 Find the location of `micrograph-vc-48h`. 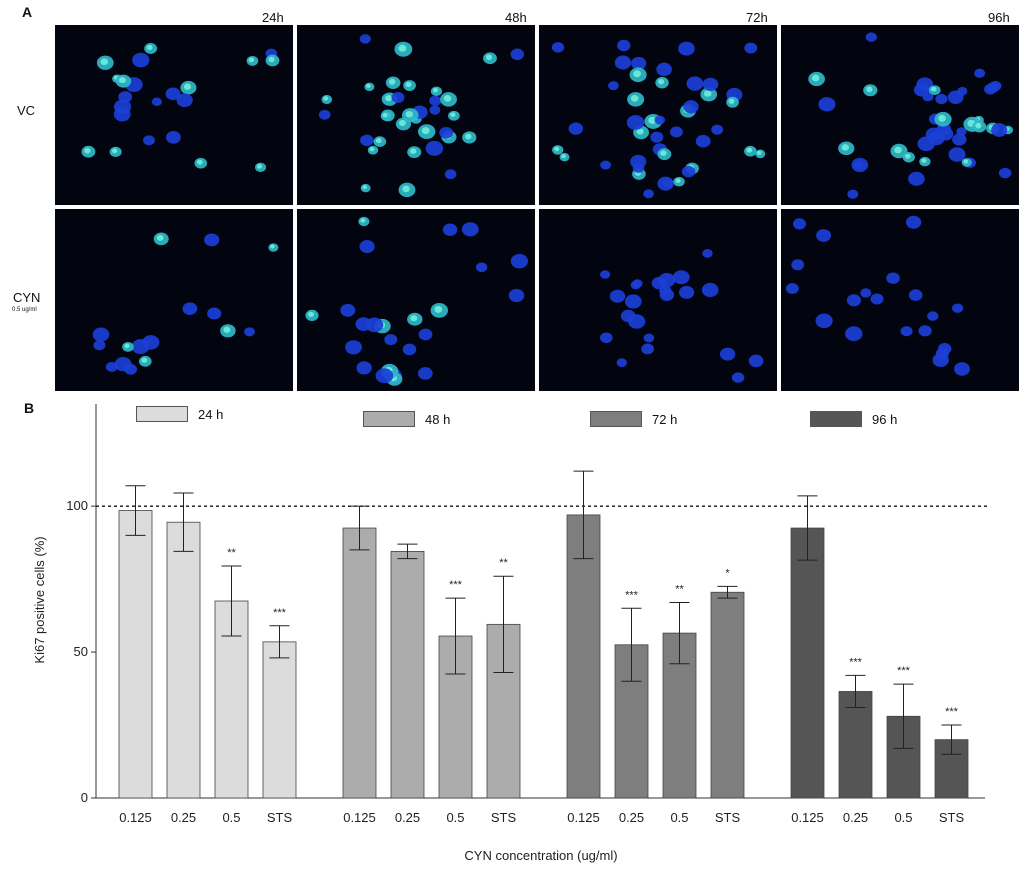

micrograph-vc-48h is located at coordinates (416, 115).